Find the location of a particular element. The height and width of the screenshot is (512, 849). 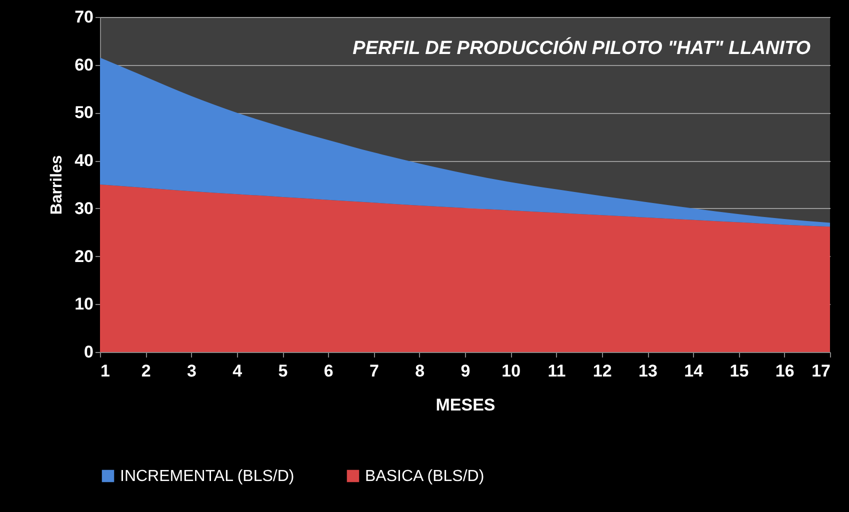

x-tick-label: 3 is located at coordinates (191, 371).